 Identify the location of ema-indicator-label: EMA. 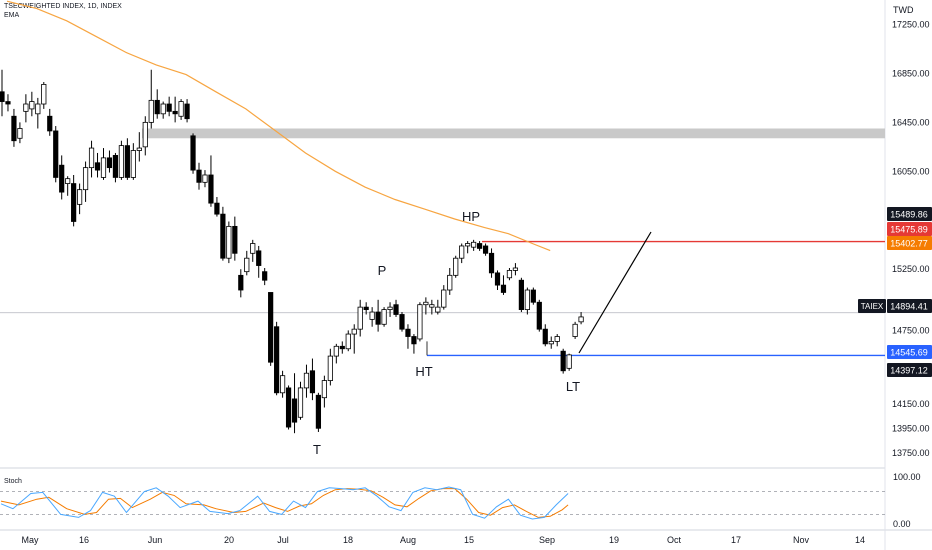
(12, 15).